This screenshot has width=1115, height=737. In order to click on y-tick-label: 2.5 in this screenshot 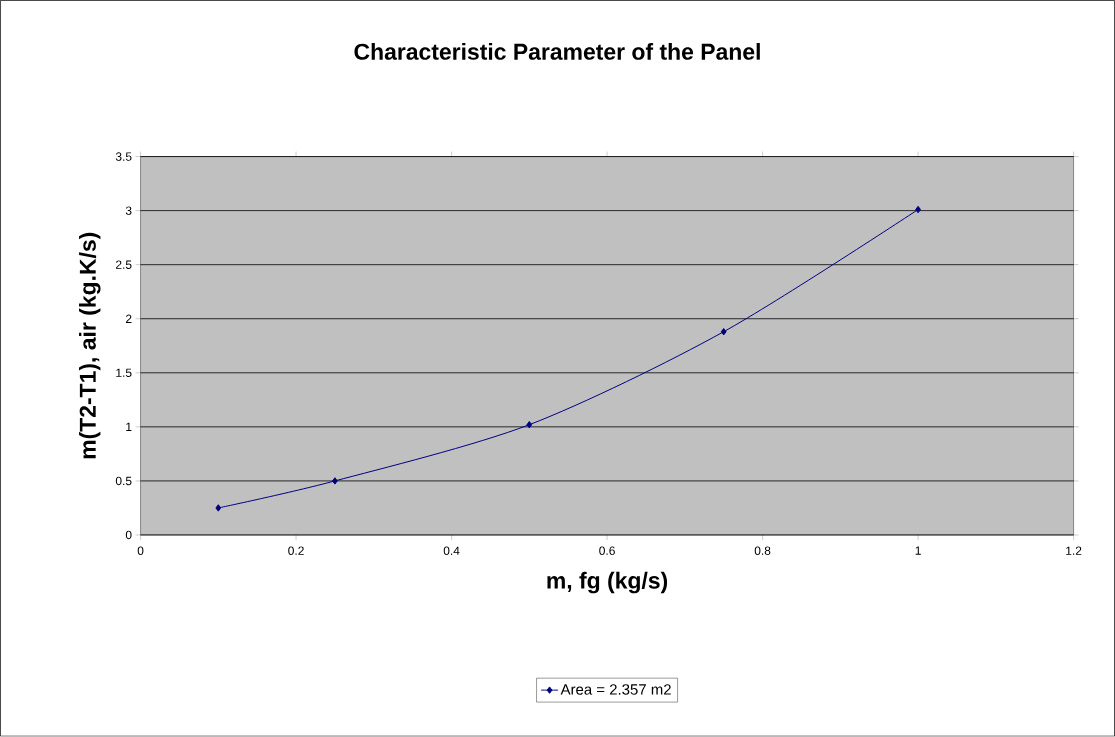, I will do `click(123, 265)`.